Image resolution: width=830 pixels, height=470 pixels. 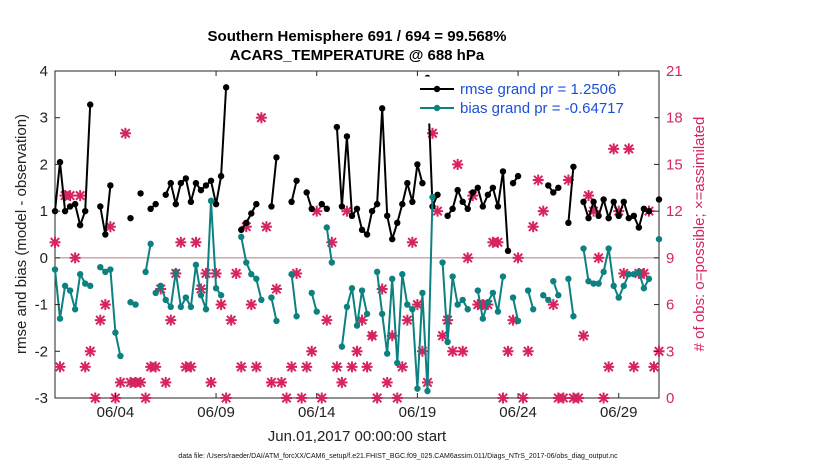 What do you see at coordinates (674, 164) in the screenshot?
I see `y-right-tick-label: 15` at bounding box center [674, 164].